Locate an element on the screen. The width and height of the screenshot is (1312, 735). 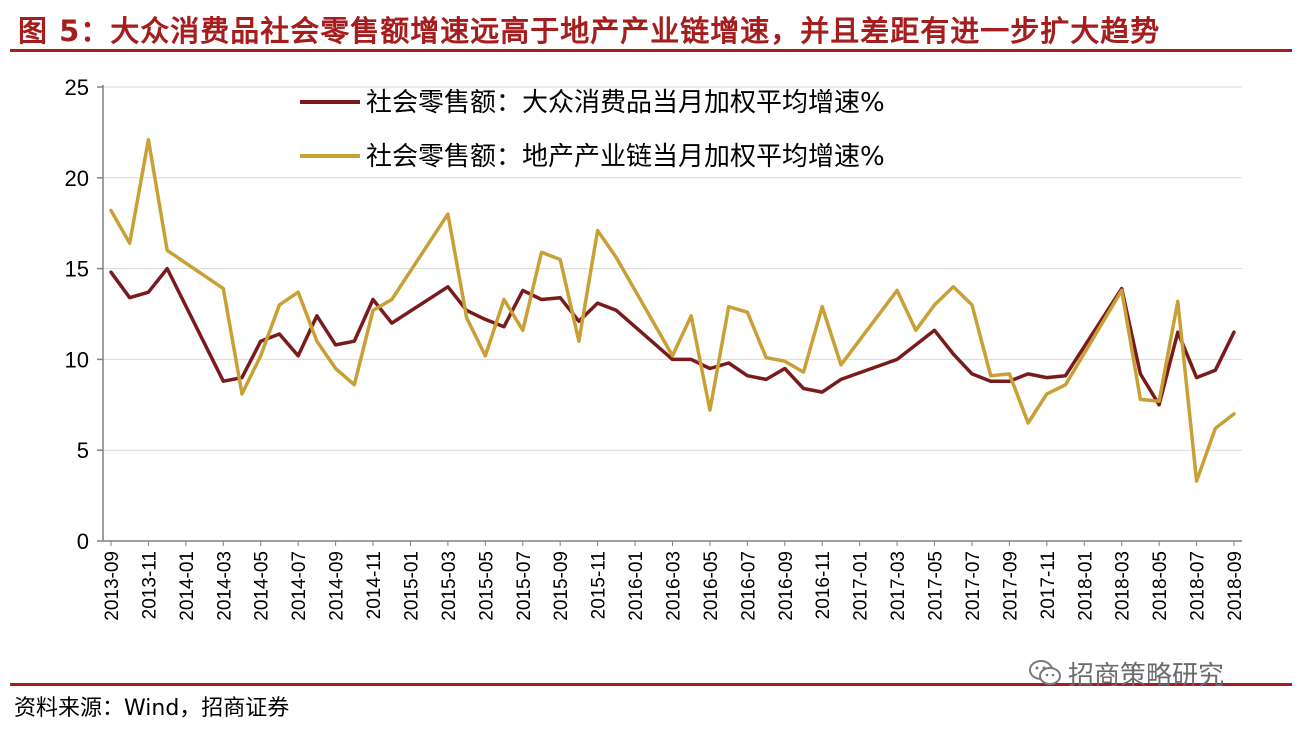
x-tick-label: 2018-07 is located at coordinates (1198, 586).